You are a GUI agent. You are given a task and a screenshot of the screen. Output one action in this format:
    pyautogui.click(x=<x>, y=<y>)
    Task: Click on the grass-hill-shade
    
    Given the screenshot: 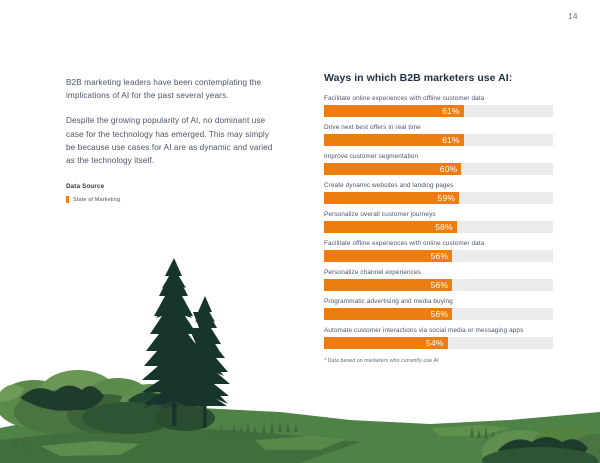 What is the action you would take?
    pyautogui.click(x=180, y=445)
    